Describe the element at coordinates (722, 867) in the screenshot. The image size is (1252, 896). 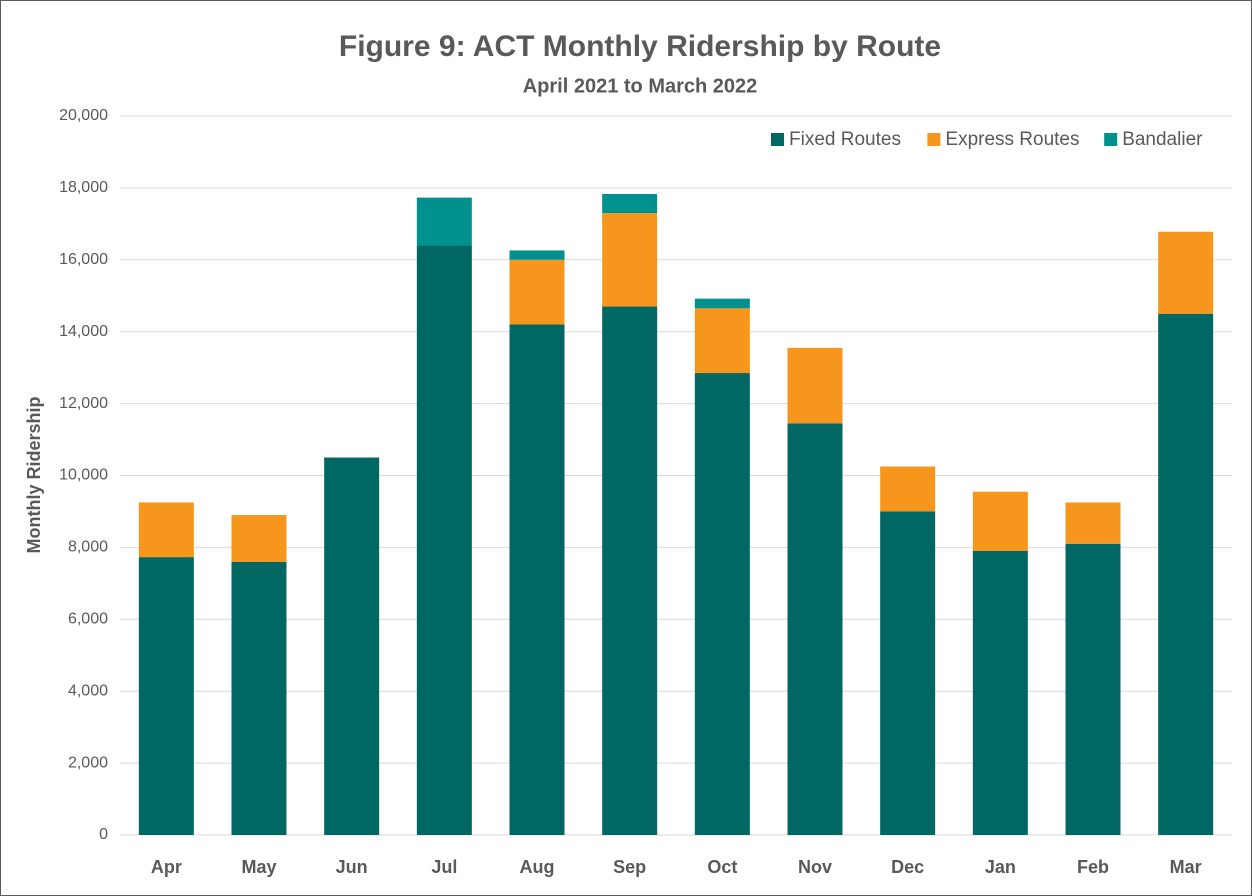
I see `x-tick-label: Oct` at that location.